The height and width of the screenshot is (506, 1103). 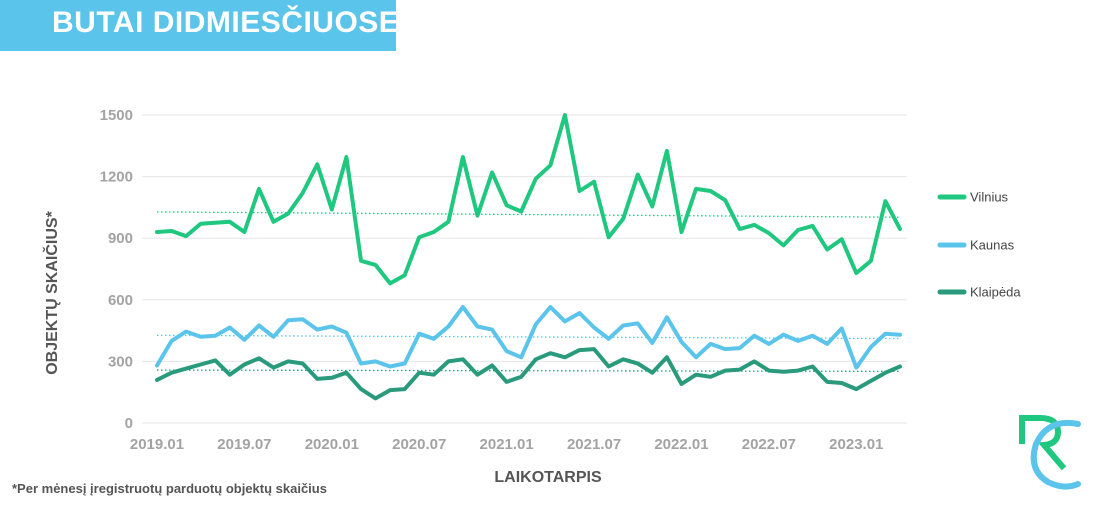 I want to click on x-tick-label: 2020.07, so click(x=419, y=444).